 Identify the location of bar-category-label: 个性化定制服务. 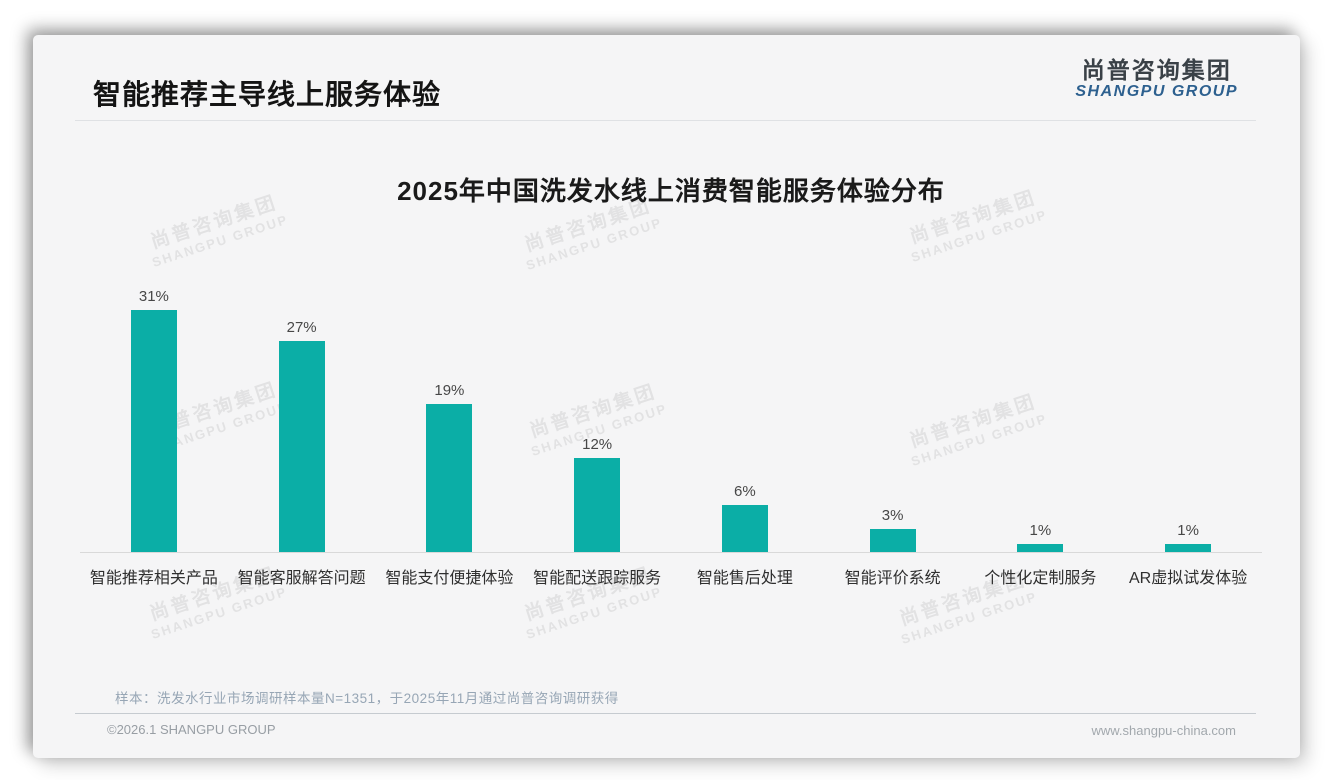
(1040, 578).